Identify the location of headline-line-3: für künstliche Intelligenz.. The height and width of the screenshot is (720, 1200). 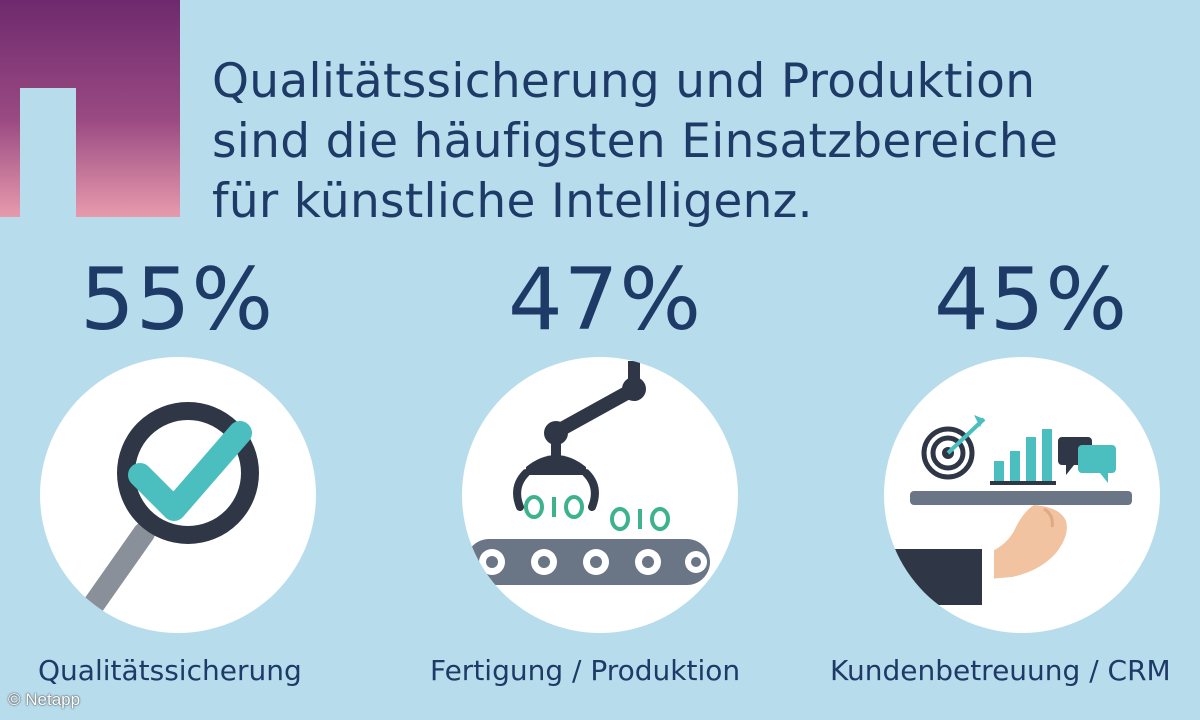
(512, 201).